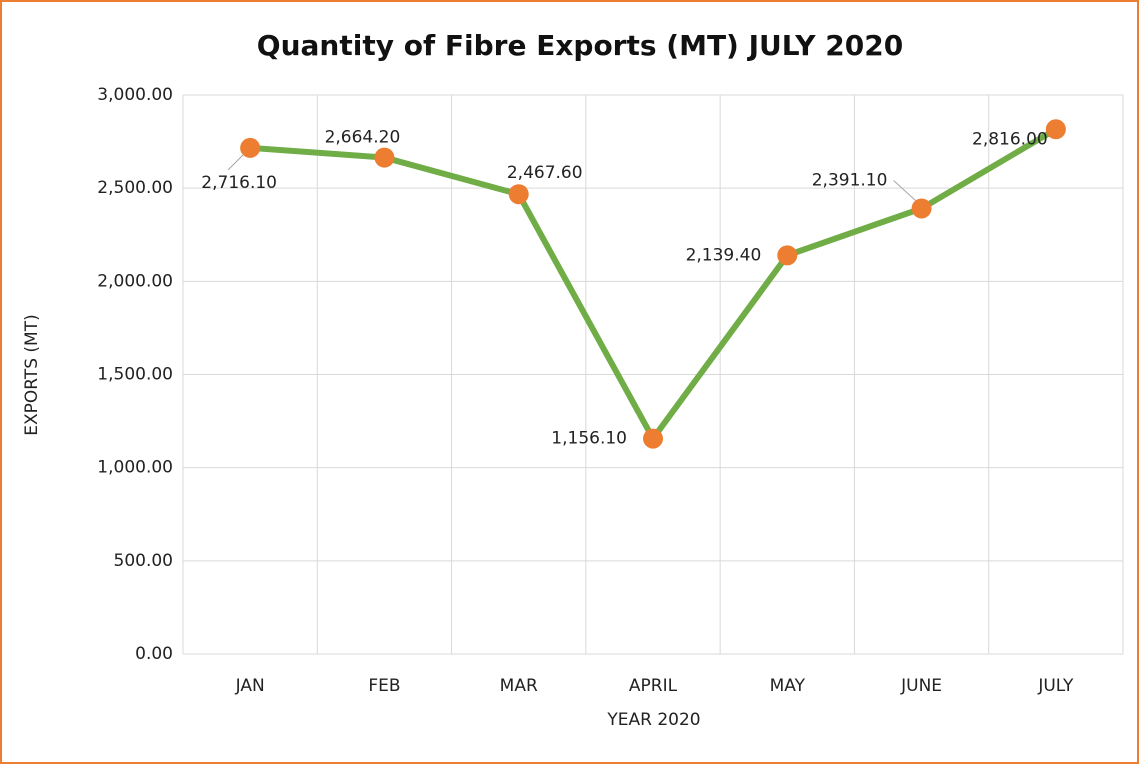  Describe the element at coordinates (135, 188) in the screenshot. I see `y-tick-label: 2,500.00` at that location.